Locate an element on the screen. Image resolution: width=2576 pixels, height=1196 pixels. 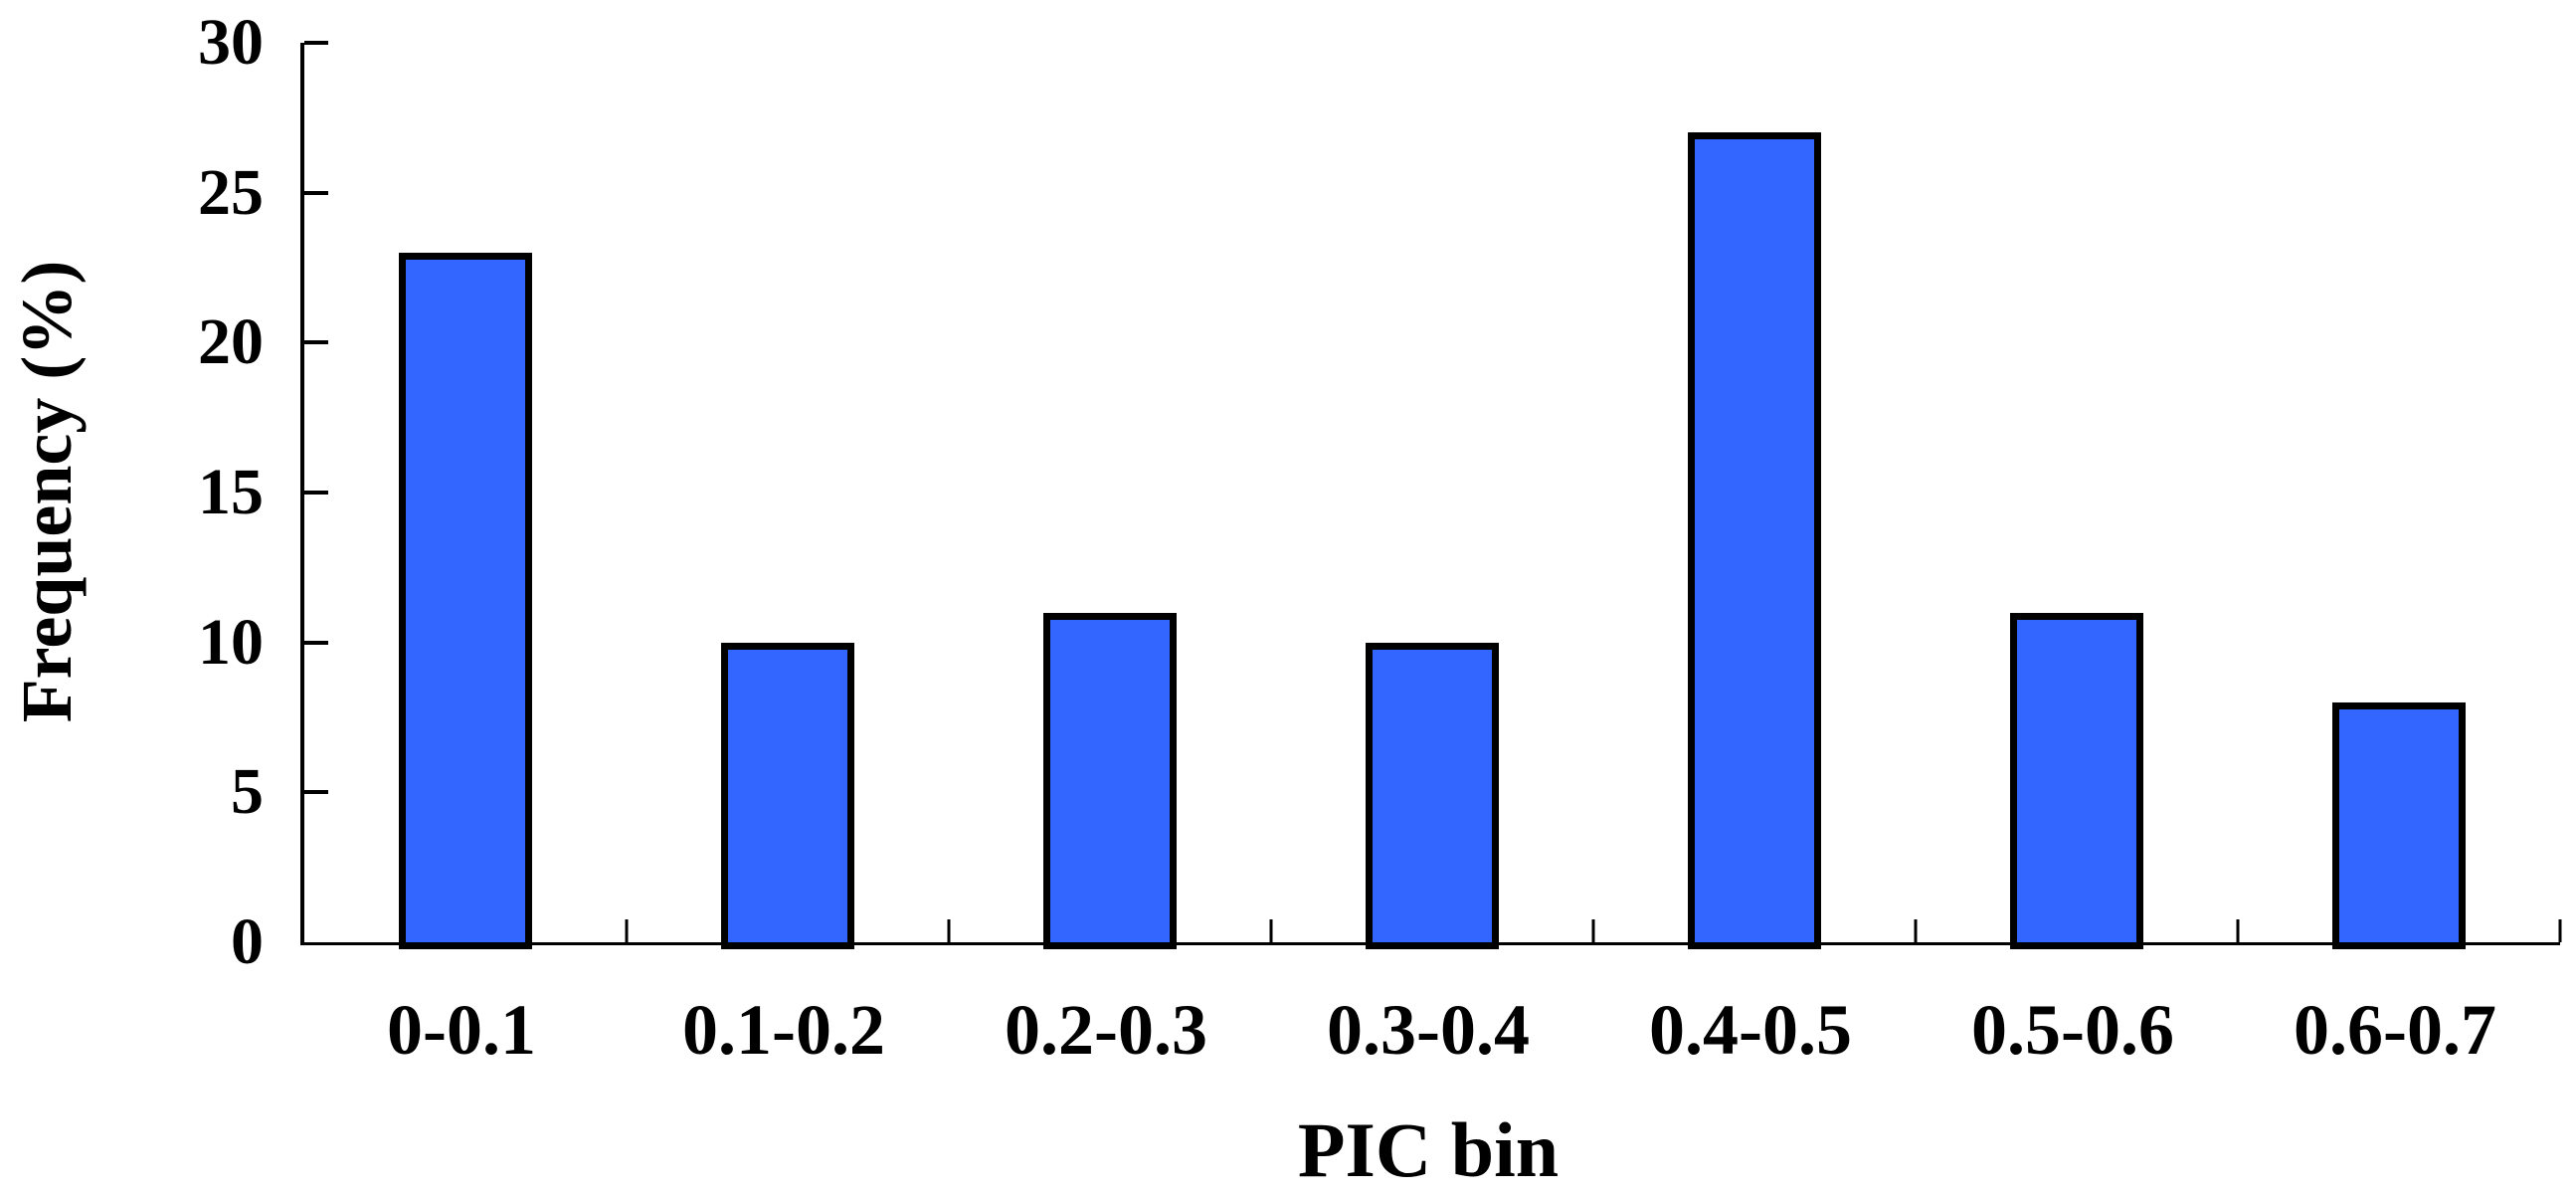
x-tick-label: 0.2-0.3 is located at coordinates (1106, 1030).